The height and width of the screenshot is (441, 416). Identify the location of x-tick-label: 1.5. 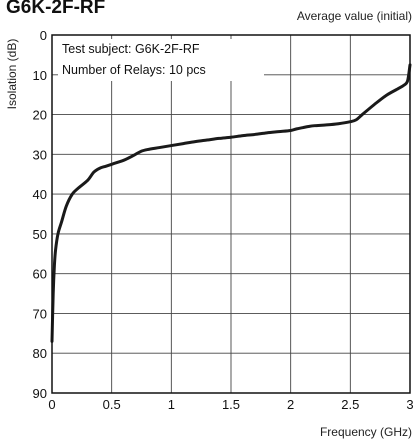
(231, 404).